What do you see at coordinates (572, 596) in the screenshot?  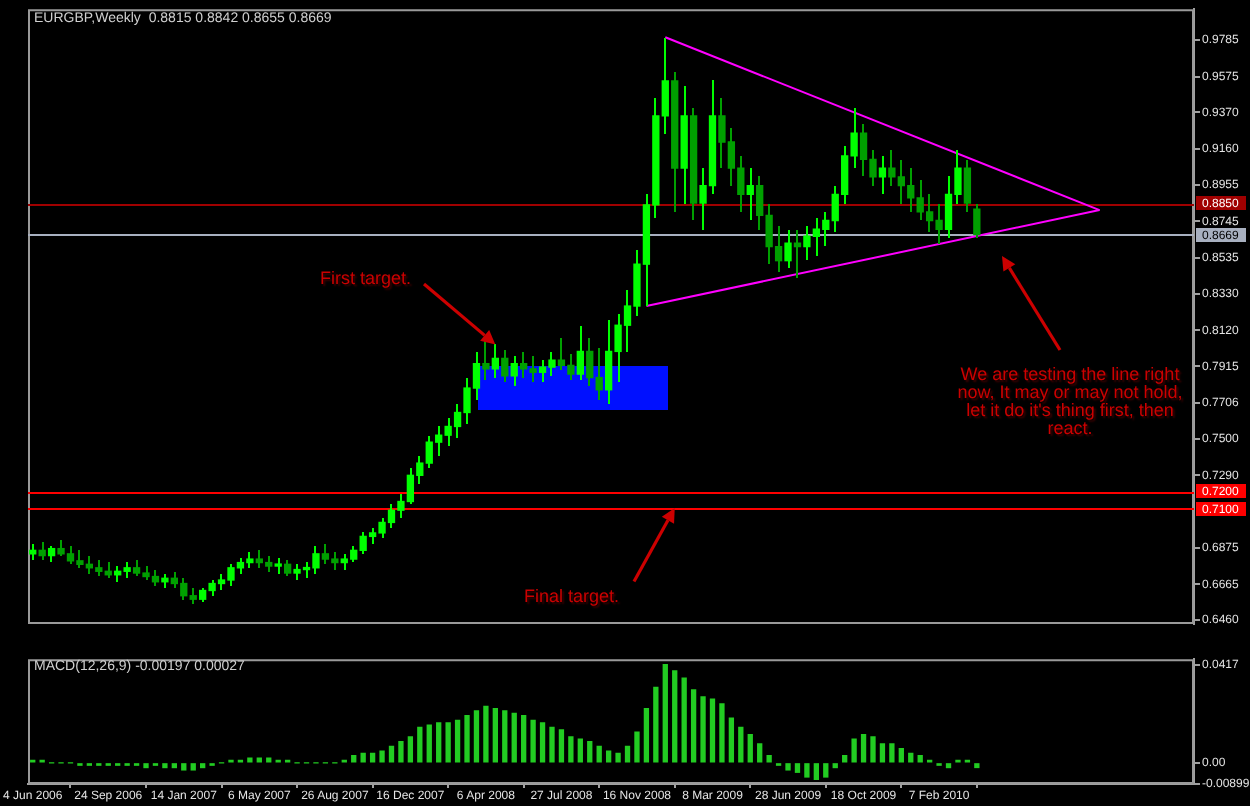 I see `annotation: Final target.` at bounding box center [572, 596].